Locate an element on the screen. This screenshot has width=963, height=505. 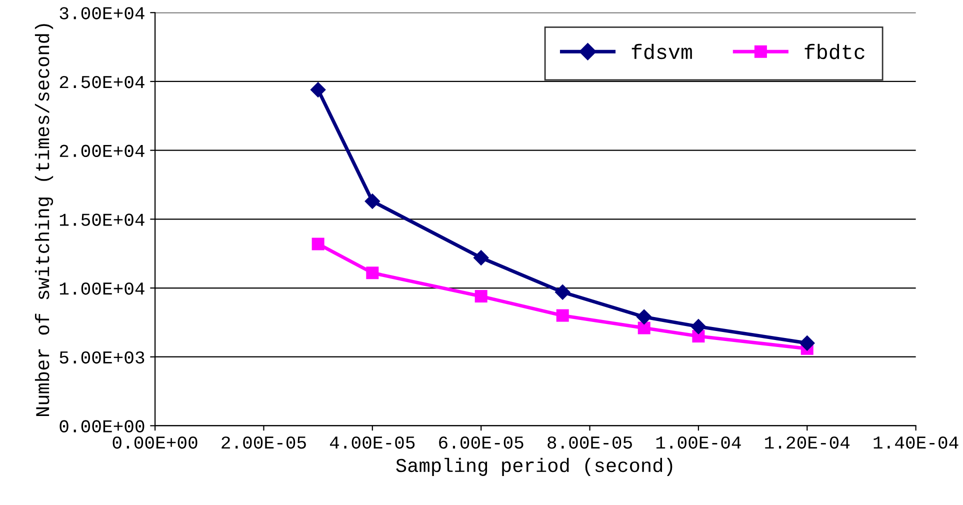
x-tick-label: 0.00E+00 is located at coordinates (155, 442).